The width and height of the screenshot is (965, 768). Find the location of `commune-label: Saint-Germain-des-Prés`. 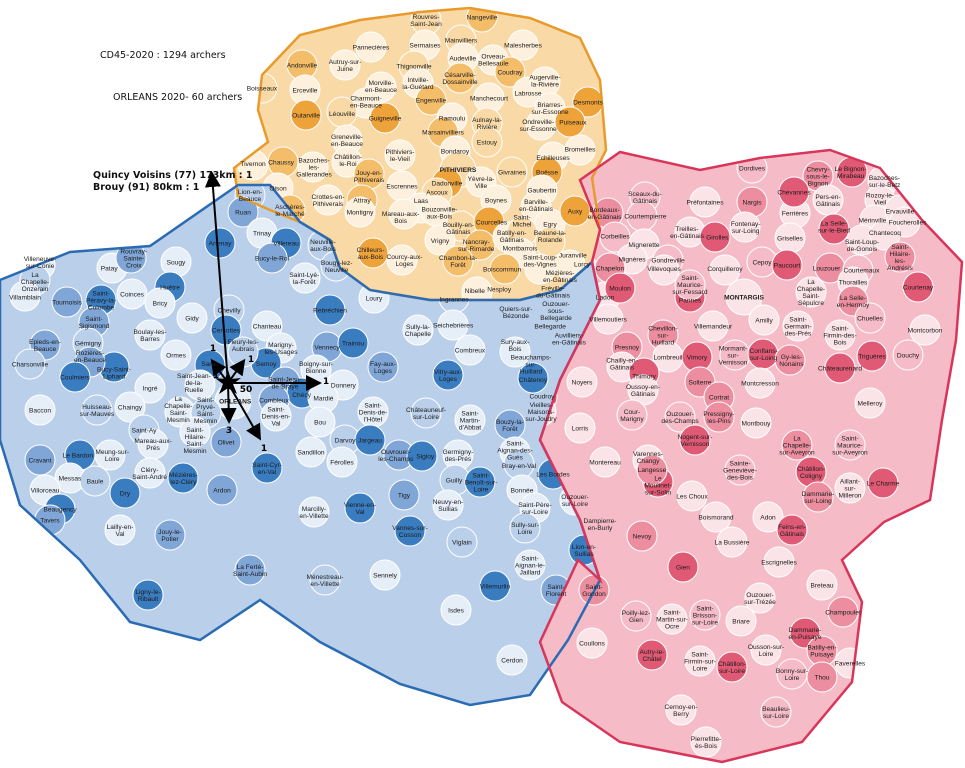

commune-label: Saint-Germain-des-Prés is located at coordinates (798, 326).